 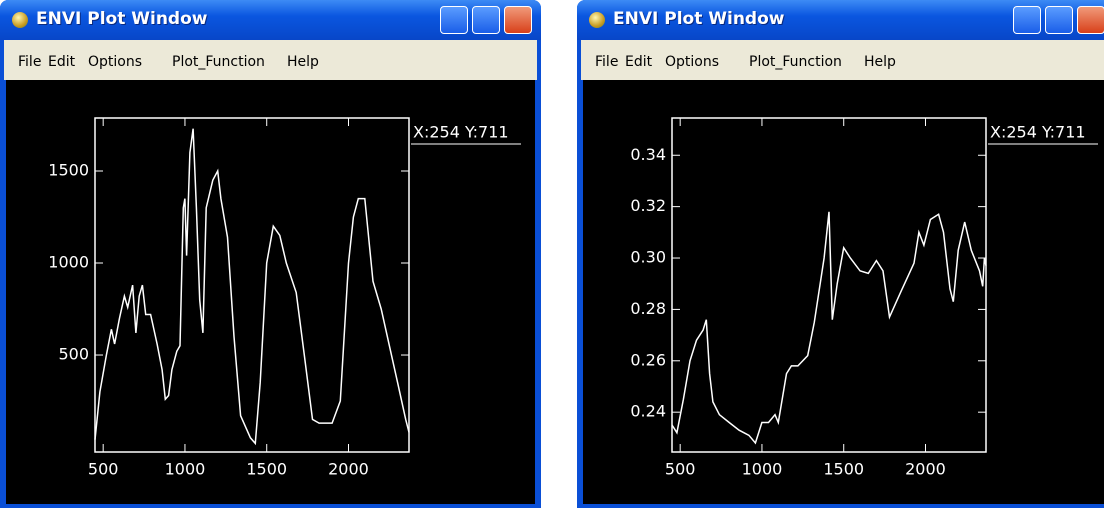 I want to click on y-tick-label: 0.28, so click(x=648, y=308).